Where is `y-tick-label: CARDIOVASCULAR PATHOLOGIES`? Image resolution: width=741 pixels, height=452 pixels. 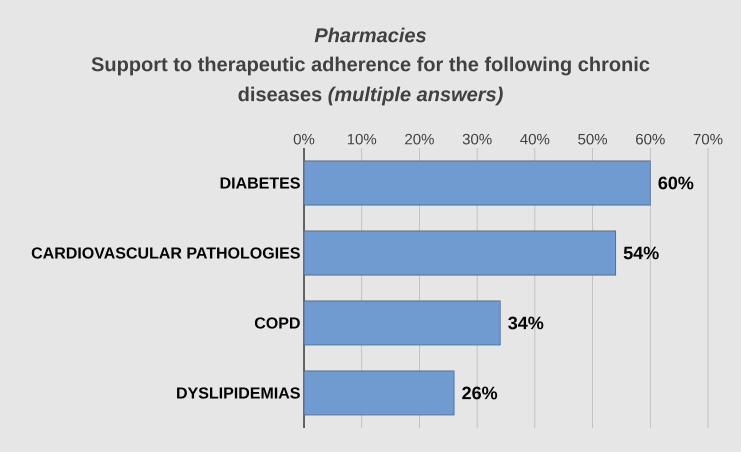 y-tick-label: CARDIOVASCULAR PATHOLOGIES is located at coordinates (166, 253).